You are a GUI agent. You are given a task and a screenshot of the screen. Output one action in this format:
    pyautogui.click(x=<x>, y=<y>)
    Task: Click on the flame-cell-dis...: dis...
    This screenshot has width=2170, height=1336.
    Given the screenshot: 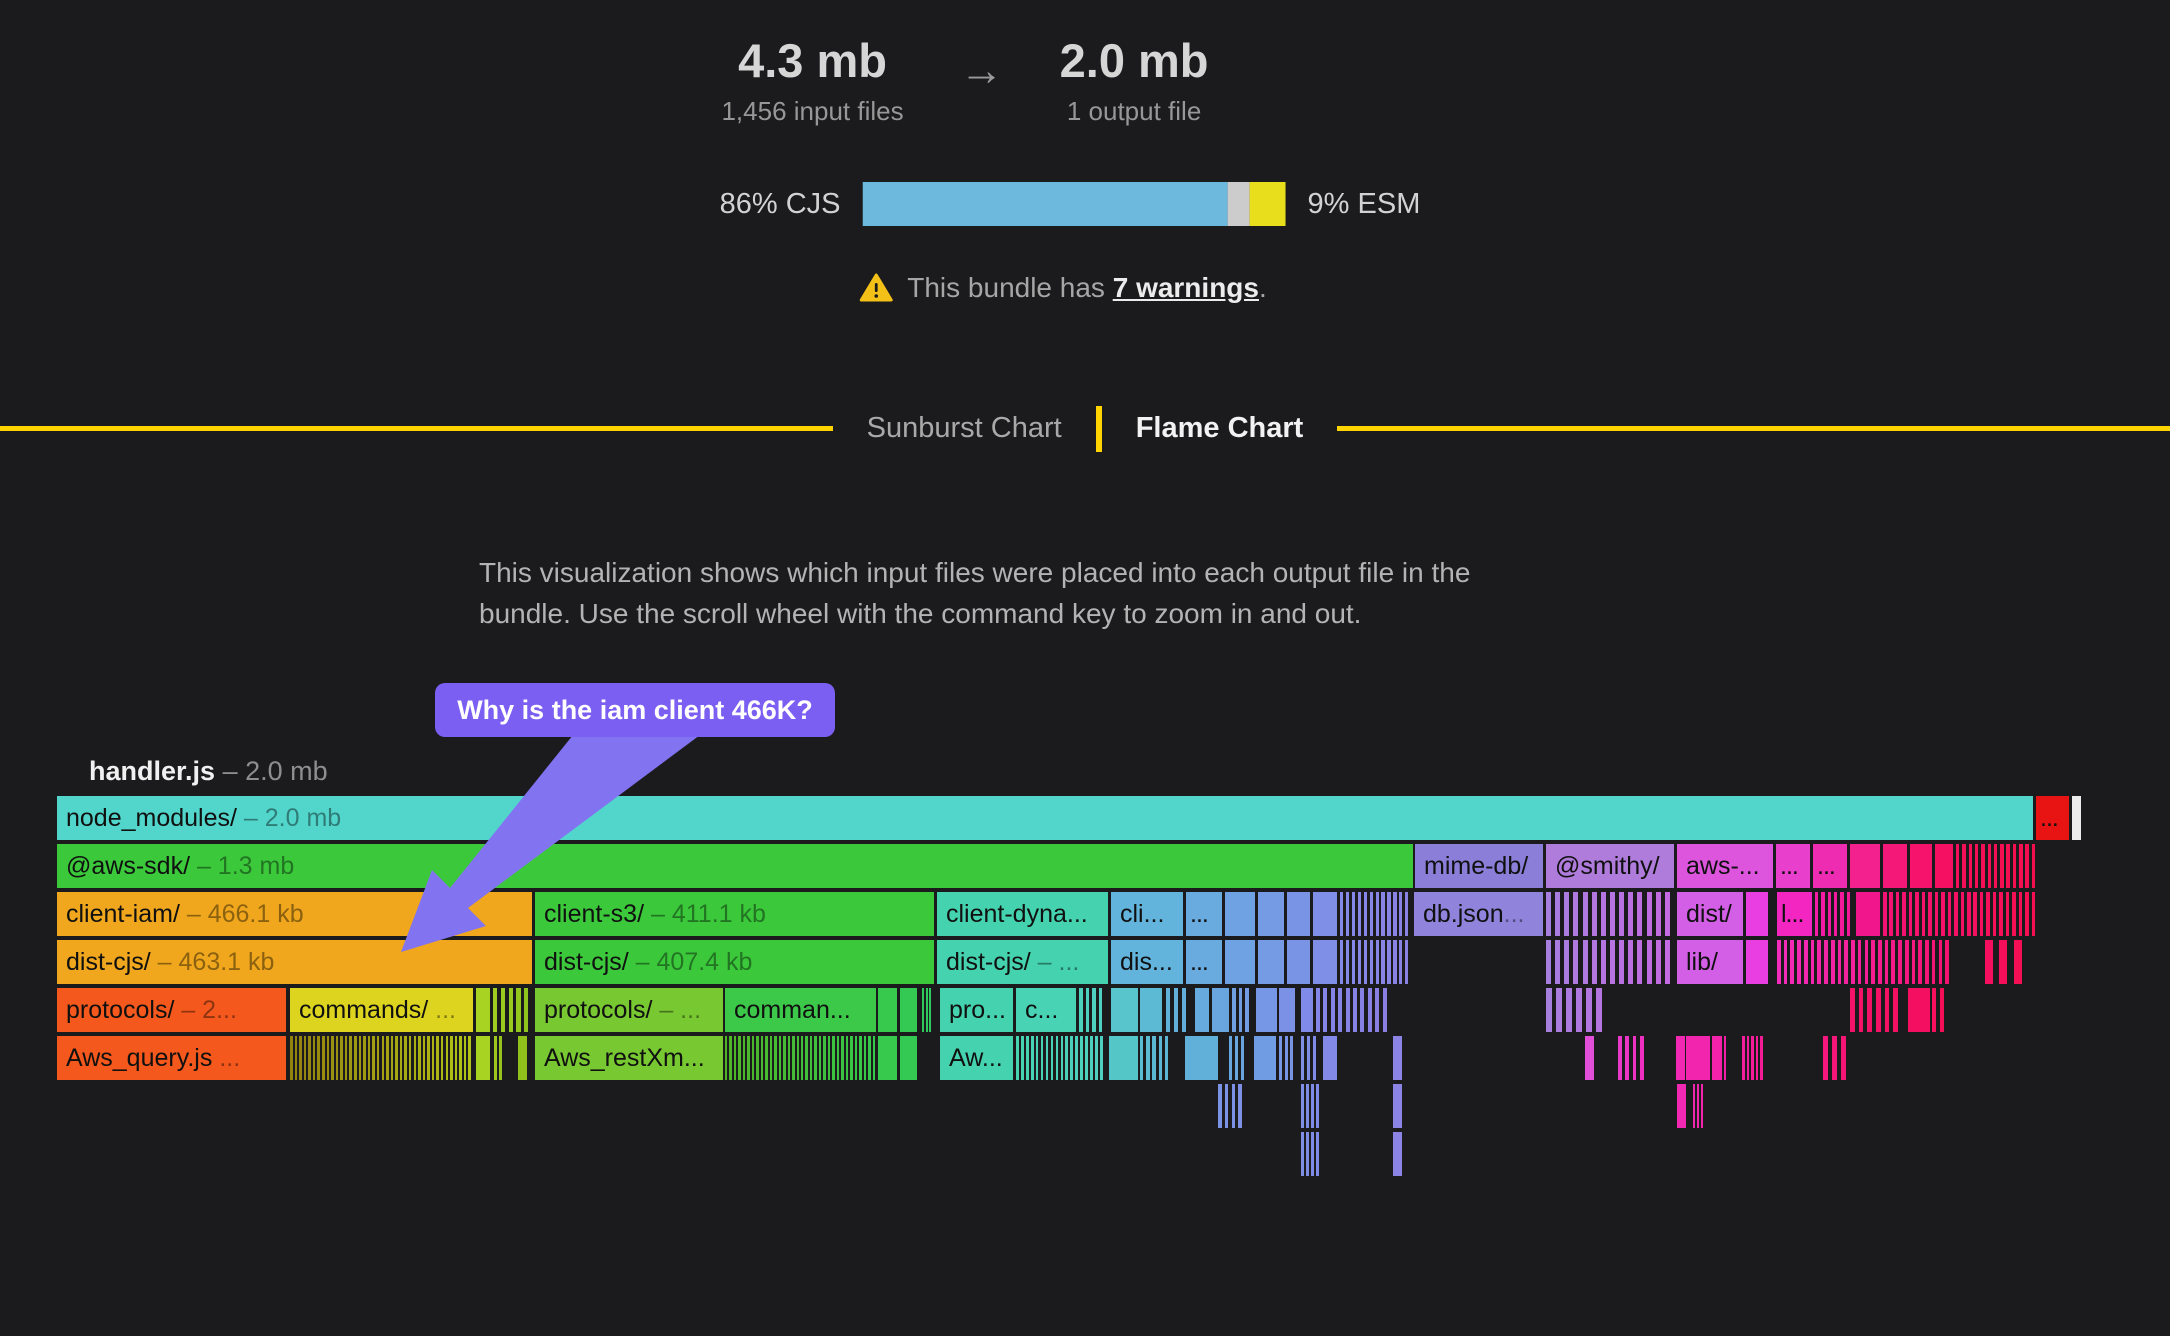 What is the action you would take?
    pyautogui.click(x=1147, y=962)
    